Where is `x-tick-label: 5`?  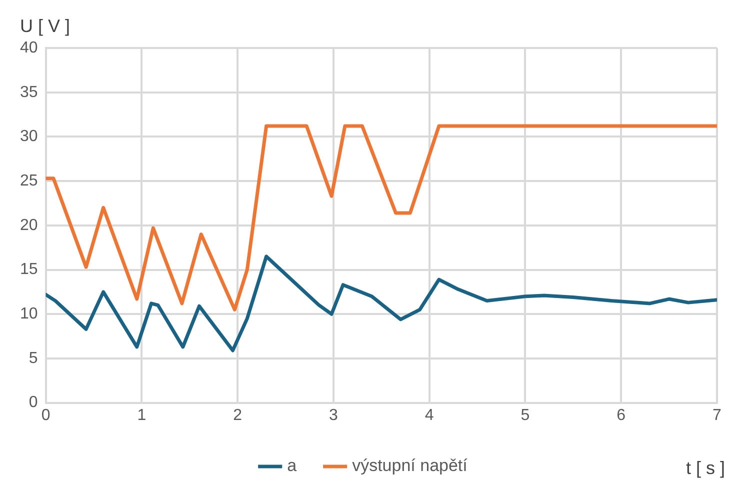 x-tick-label: 5 is located at coordinates (525, 415).